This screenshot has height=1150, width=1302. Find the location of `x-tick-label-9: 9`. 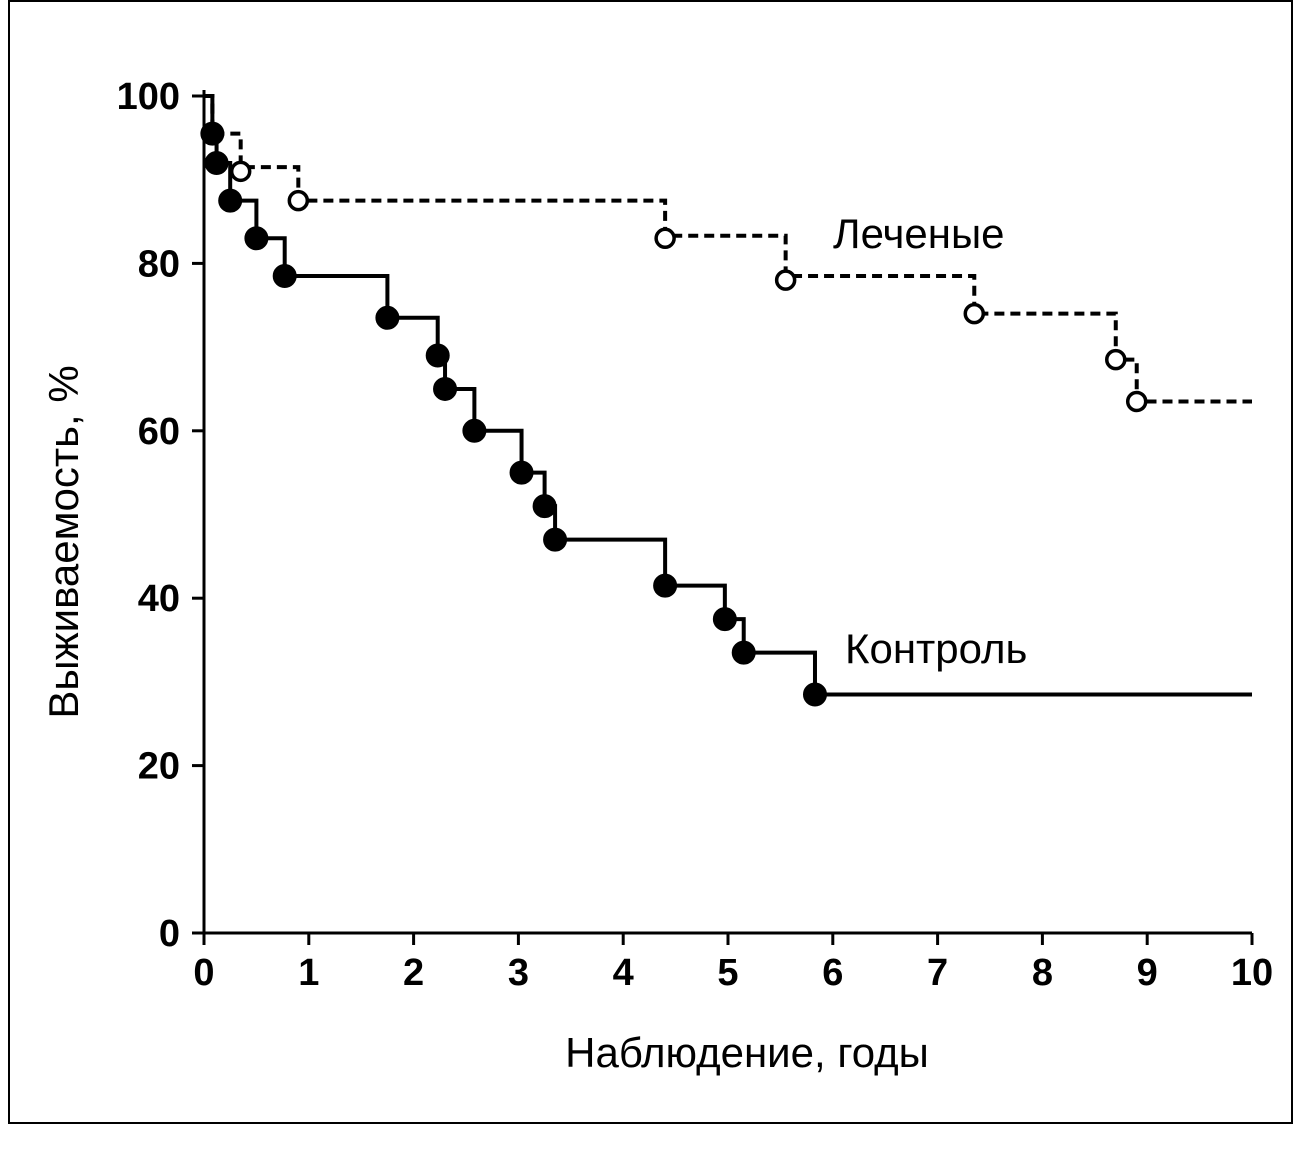

x-tick-label-9: 9 is located at coordinates (1147, 973).